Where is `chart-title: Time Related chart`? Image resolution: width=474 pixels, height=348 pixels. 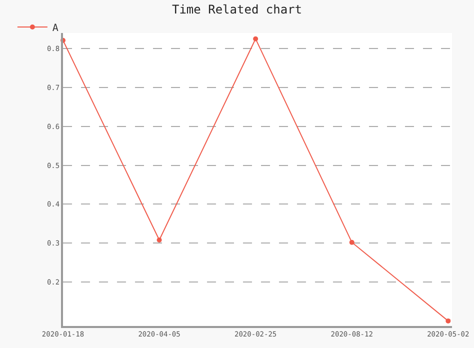
chart-title: Time Related chart is located at coordinates (237, 9).